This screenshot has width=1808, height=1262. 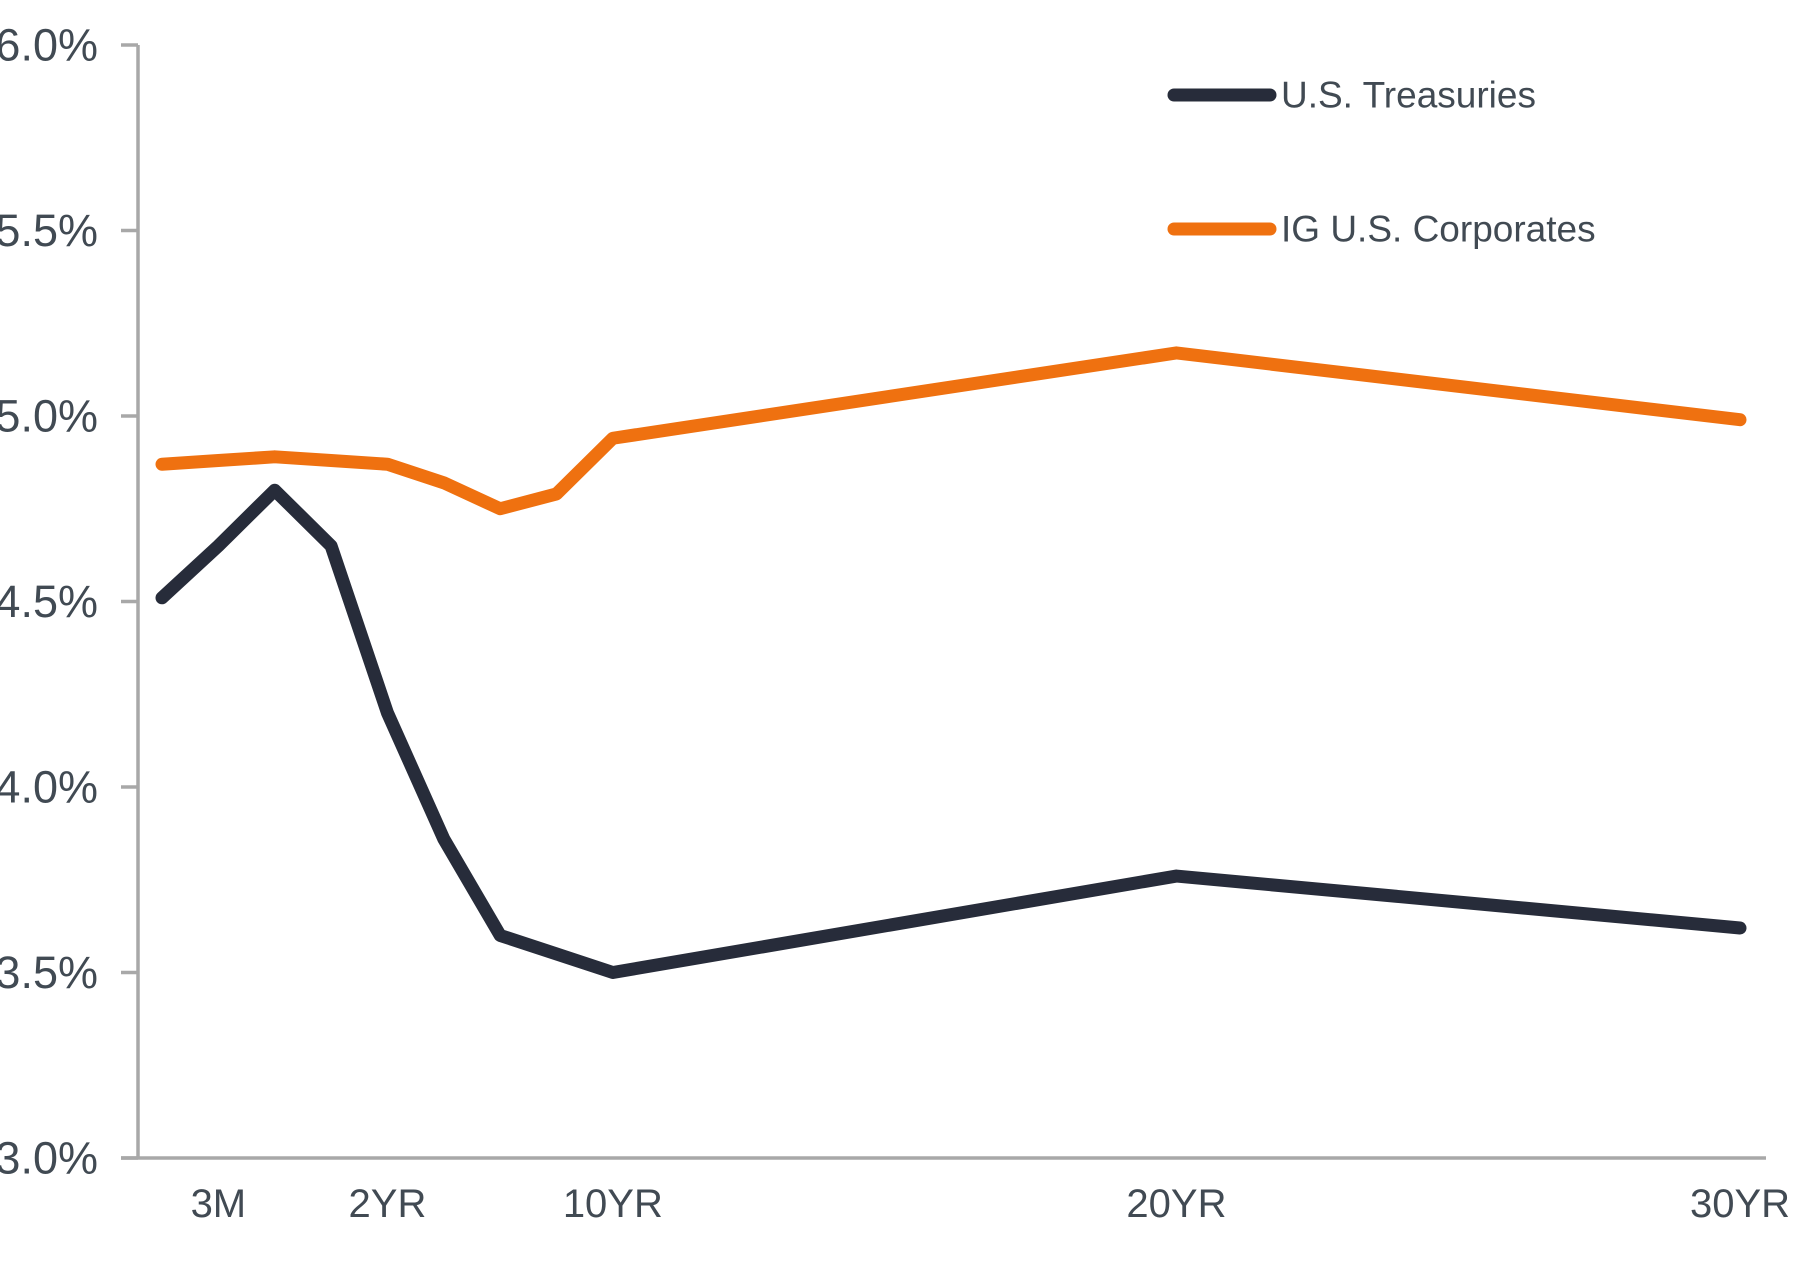 I want to click on x-axis-tick-label: 30YR, so click(x=1740, y=1204).